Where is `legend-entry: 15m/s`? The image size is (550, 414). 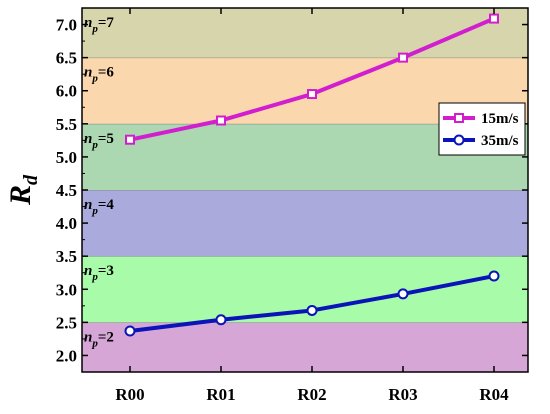
legend-entry: 15m/s is located at coordinates (481, 119).